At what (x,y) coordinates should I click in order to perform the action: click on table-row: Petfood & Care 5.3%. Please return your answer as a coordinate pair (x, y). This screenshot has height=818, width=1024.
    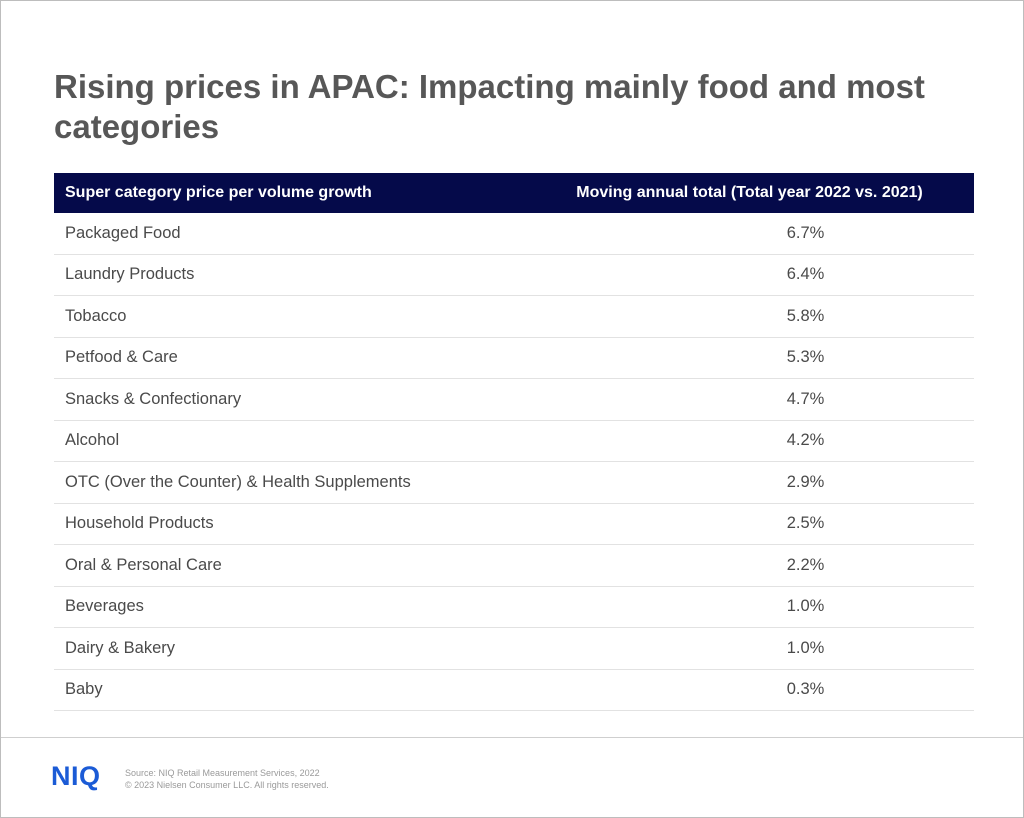
    Looking at the image, I should click on (514, 358).